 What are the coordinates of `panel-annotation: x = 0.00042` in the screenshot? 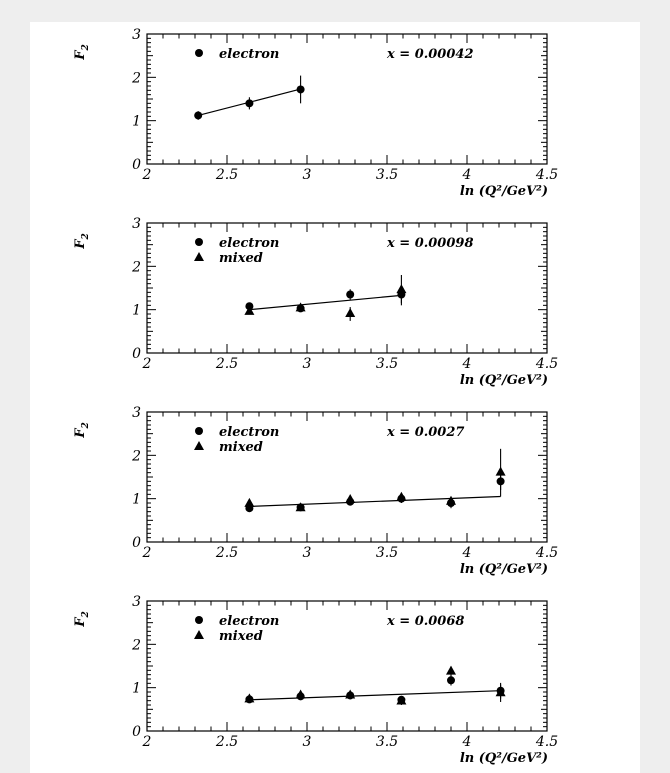 It's located at (430, 54).